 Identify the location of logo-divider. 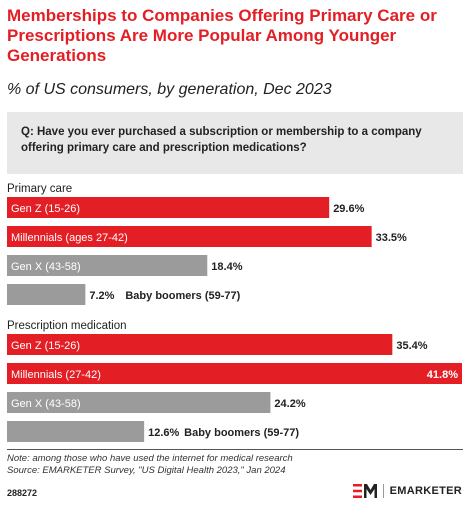
(383, 491).